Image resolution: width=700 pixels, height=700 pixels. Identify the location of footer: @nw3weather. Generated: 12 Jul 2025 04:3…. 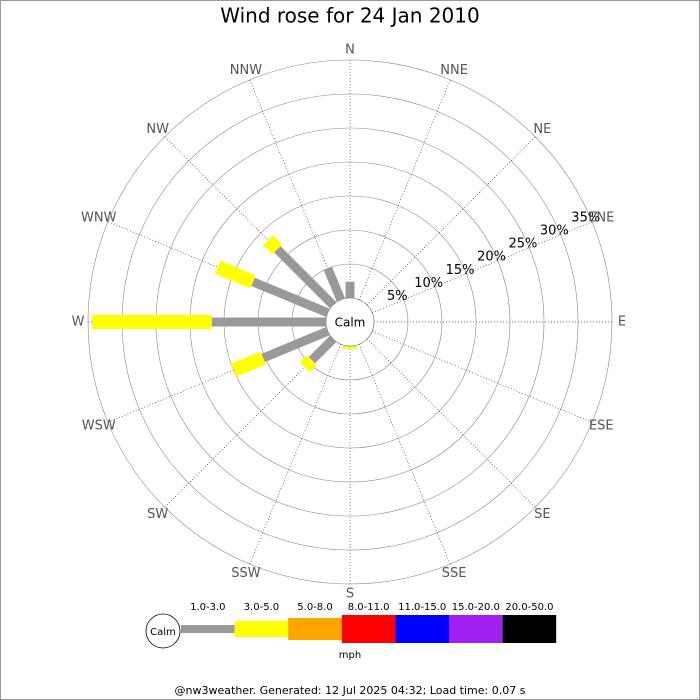
(350, 690).